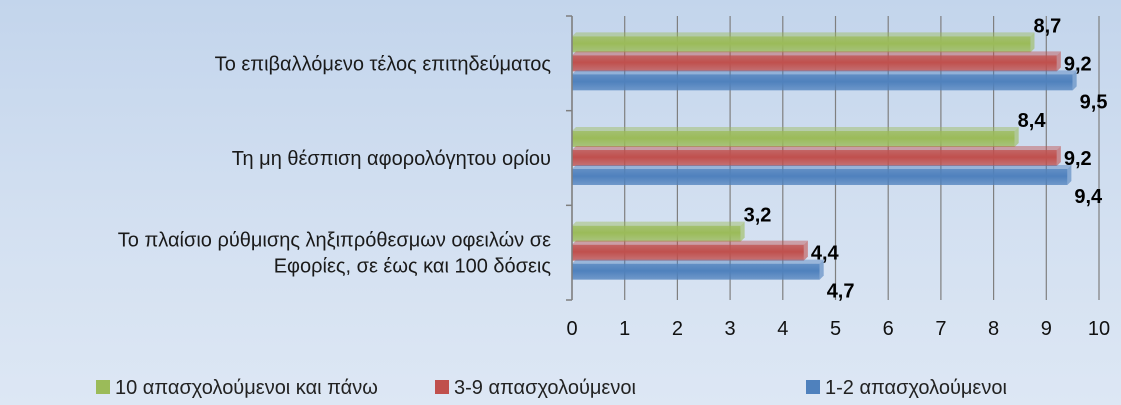 This screenshot has height=405, width=1121. Describe the element at coordinates (413, 267) in the screenshot. I see `category-label: Εφορίες, σε έως και 100 δόσεις` at that location.